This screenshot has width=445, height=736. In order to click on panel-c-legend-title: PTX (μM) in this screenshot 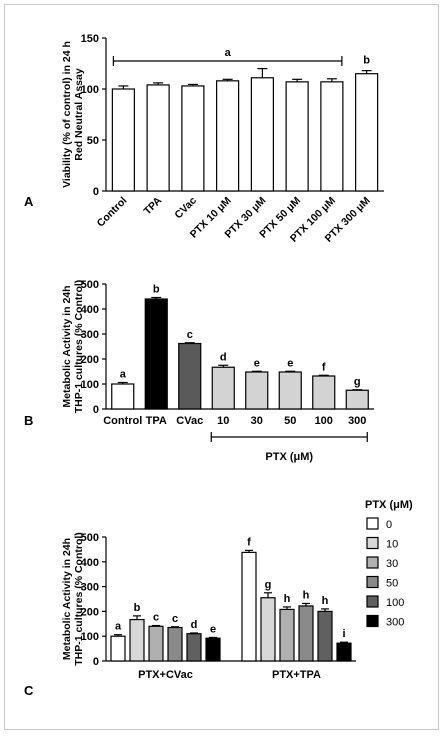, I will do `click(389, 505)`.